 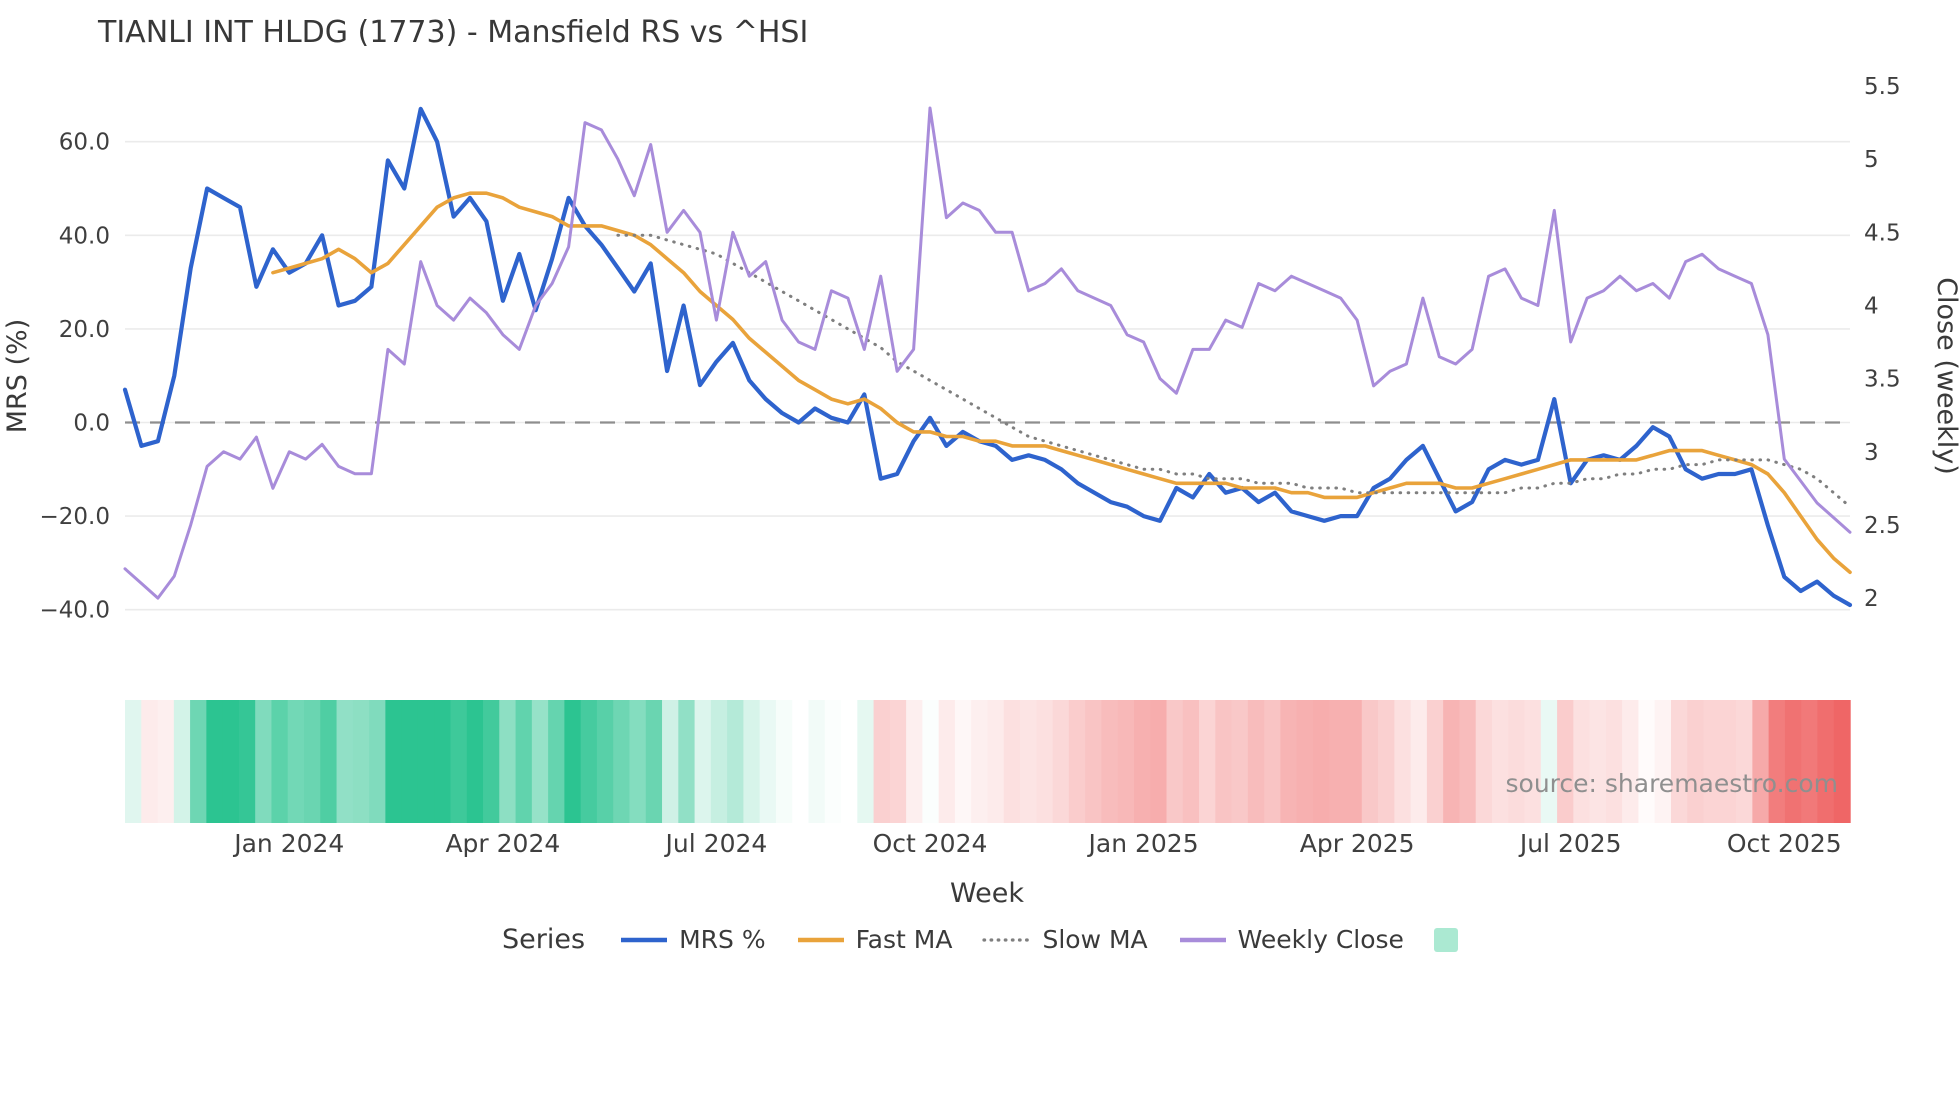 I want to click on legend-label: Slow MA, so click(x=1095, y=939).